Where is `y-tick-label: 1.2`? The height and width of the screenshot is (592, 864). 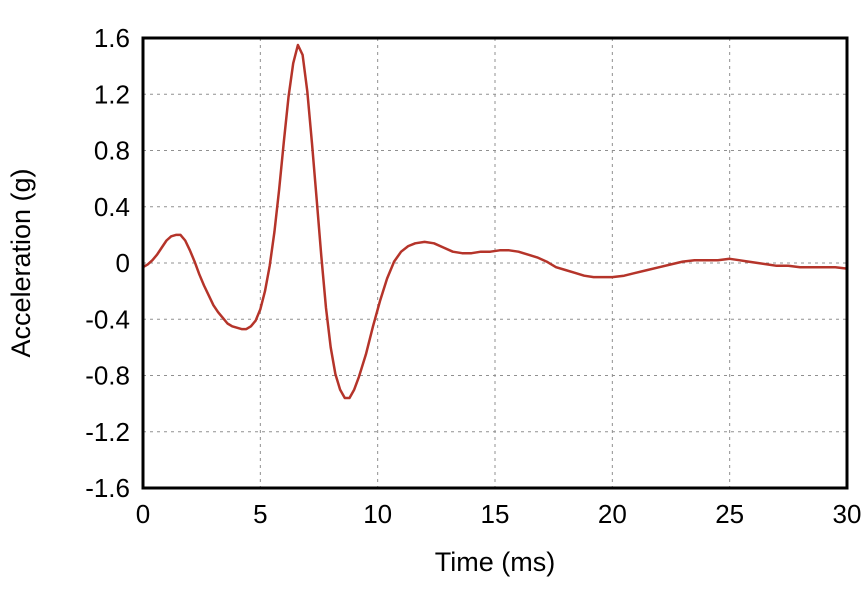 y-tick-label: 1.2 is located at coordinates (112, 94).